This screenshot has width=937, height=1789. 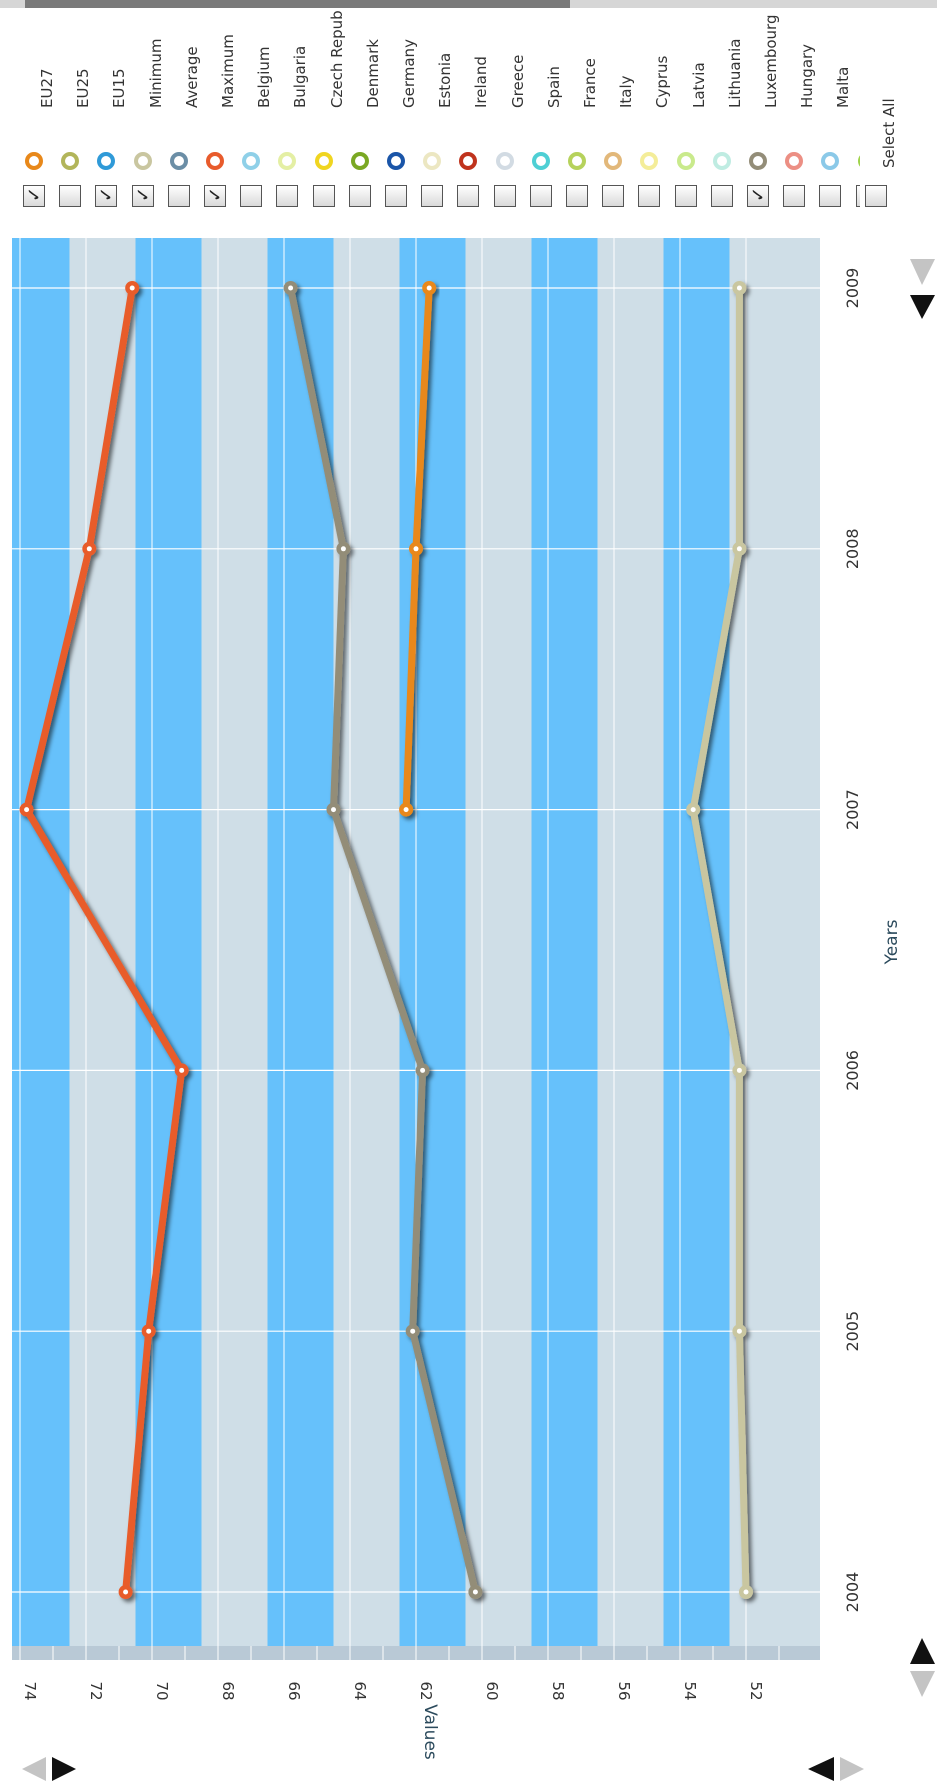 What do you see at coordinates (400, 107) in the screenshot?
I see `legend-item: Germany✓` at bounding box center [400, 107].